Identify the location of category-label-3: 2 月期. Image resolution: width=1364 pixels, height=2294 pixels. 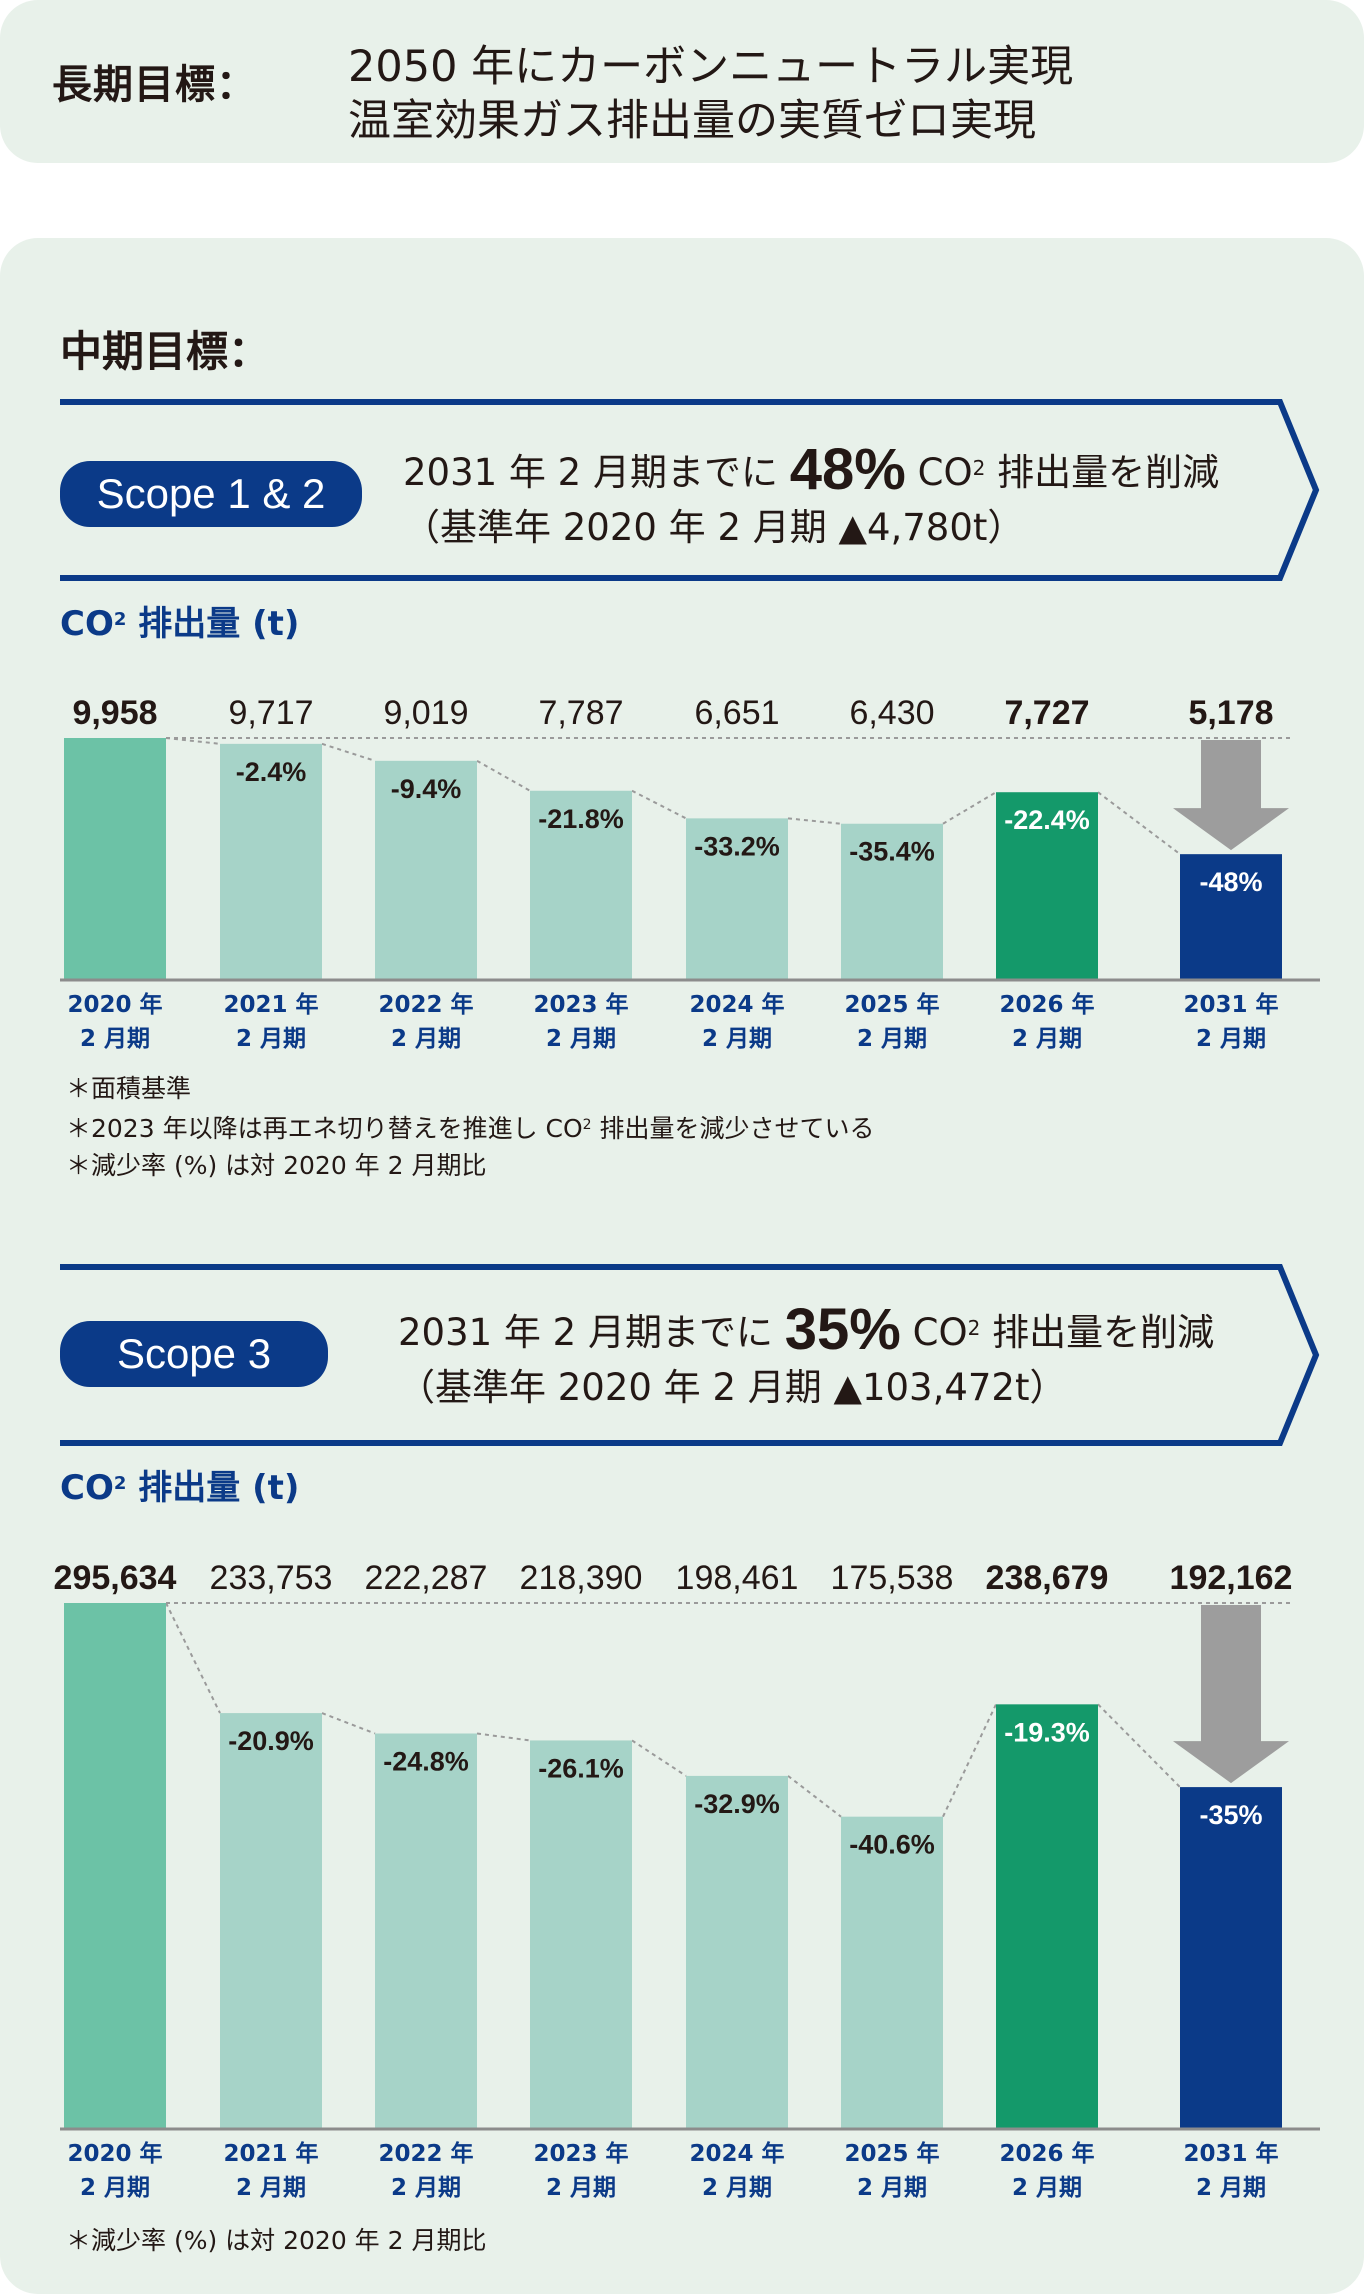
(581, 2188).